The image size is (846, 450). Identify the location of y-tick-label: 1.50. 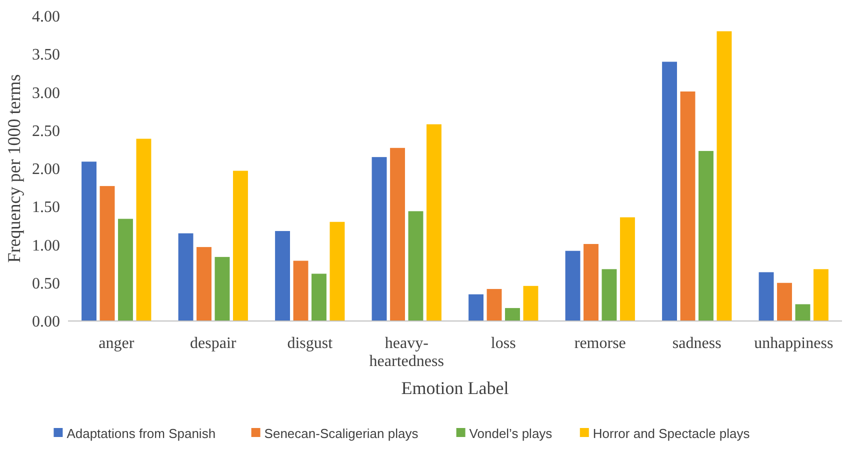
(46, 207).